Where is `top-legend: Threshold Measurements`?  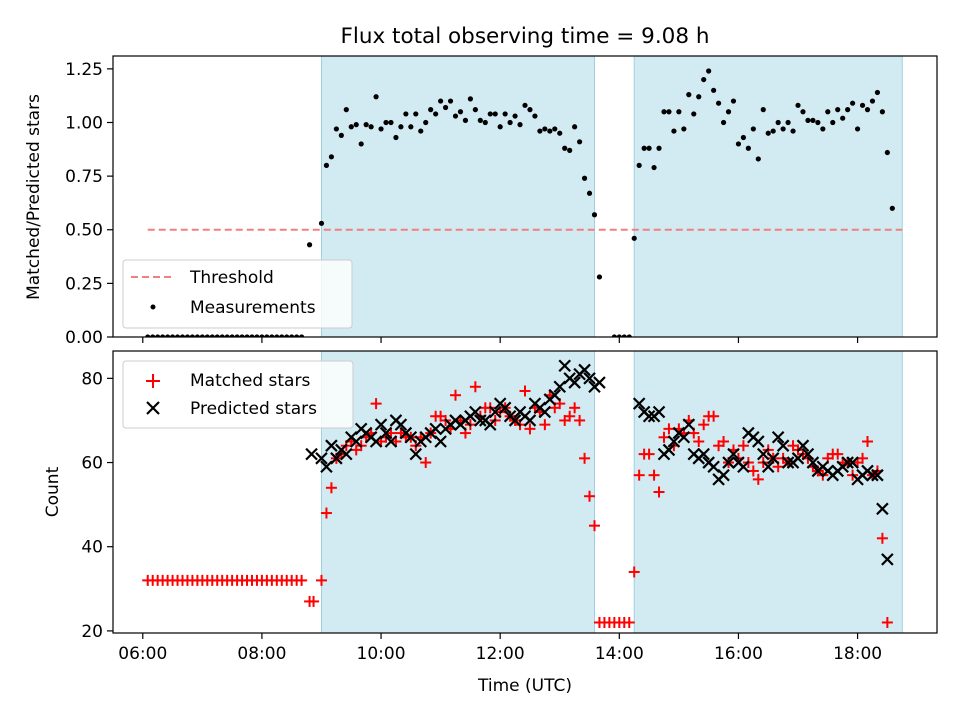
top-legend: Threshold Measurements is located at coordinates (237, 294).